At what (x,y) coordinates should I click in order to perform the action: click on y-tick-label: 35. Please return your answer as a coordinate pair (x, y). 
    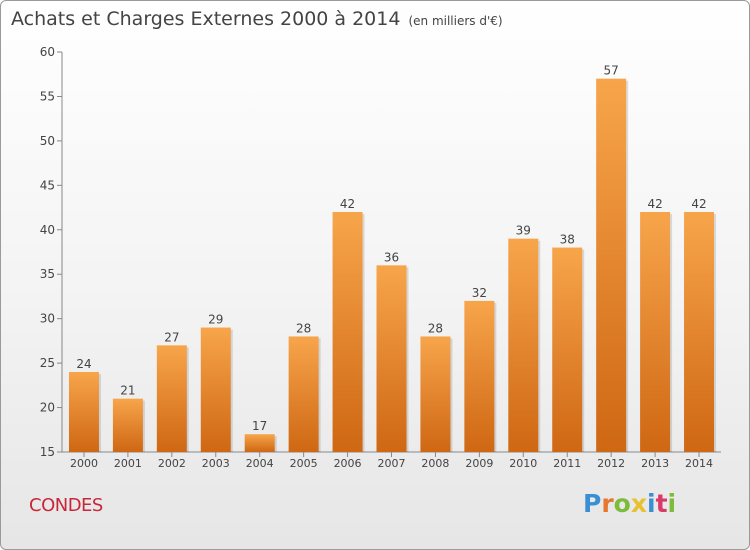
    Looking at the image, I should click on (47, 274).